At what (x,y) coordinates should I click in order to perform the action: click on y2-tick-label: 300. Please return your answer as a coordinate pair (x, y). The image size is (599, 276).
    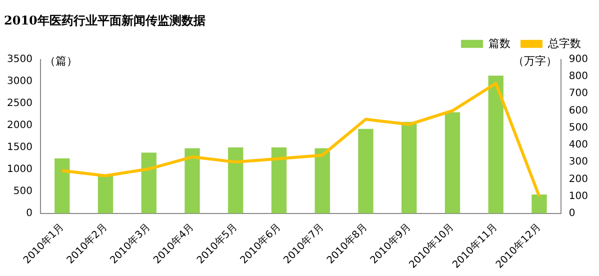
    Looking at the image, I should click on (578, 162).